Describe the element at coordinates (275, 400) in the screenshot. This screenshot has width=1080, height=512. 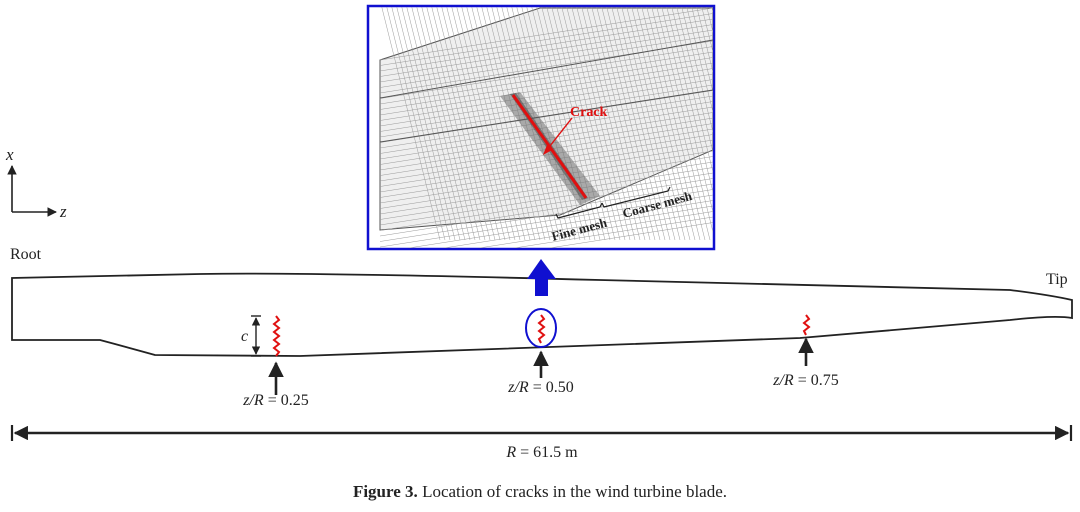
I see `crack-label-025: z/R = 0.25` at that location.